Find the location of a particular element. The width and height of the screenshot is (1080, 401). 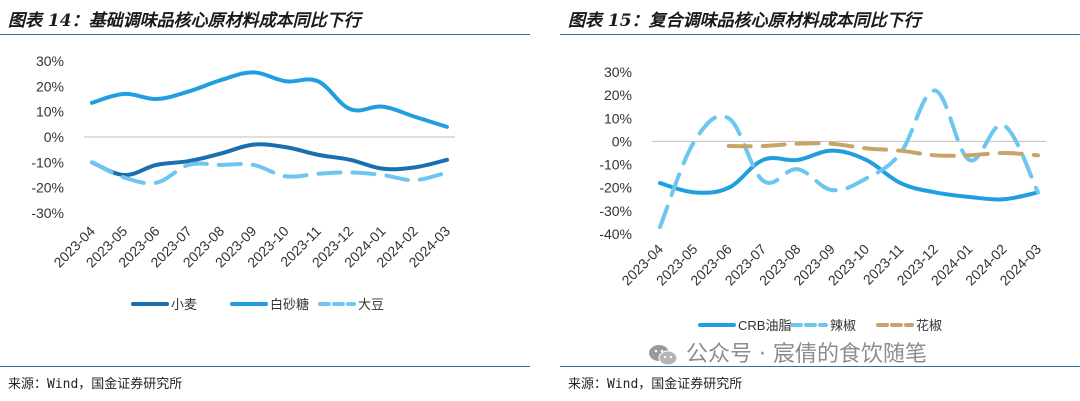

chart-title-right: 图表 15：复合调味品核心原材料成本同比下行 is located at coordinates (744, 21).